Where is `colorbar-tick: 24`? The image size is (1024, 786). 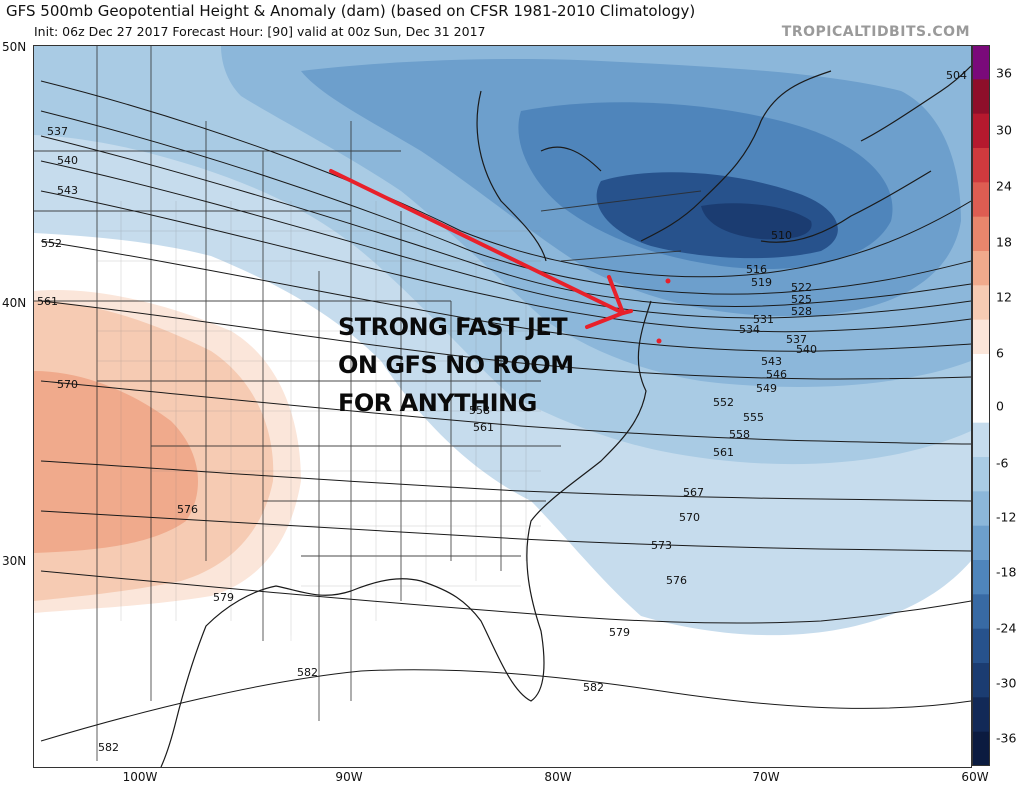 colorbar-tick: 24 is located at coordinates (1004, 186).